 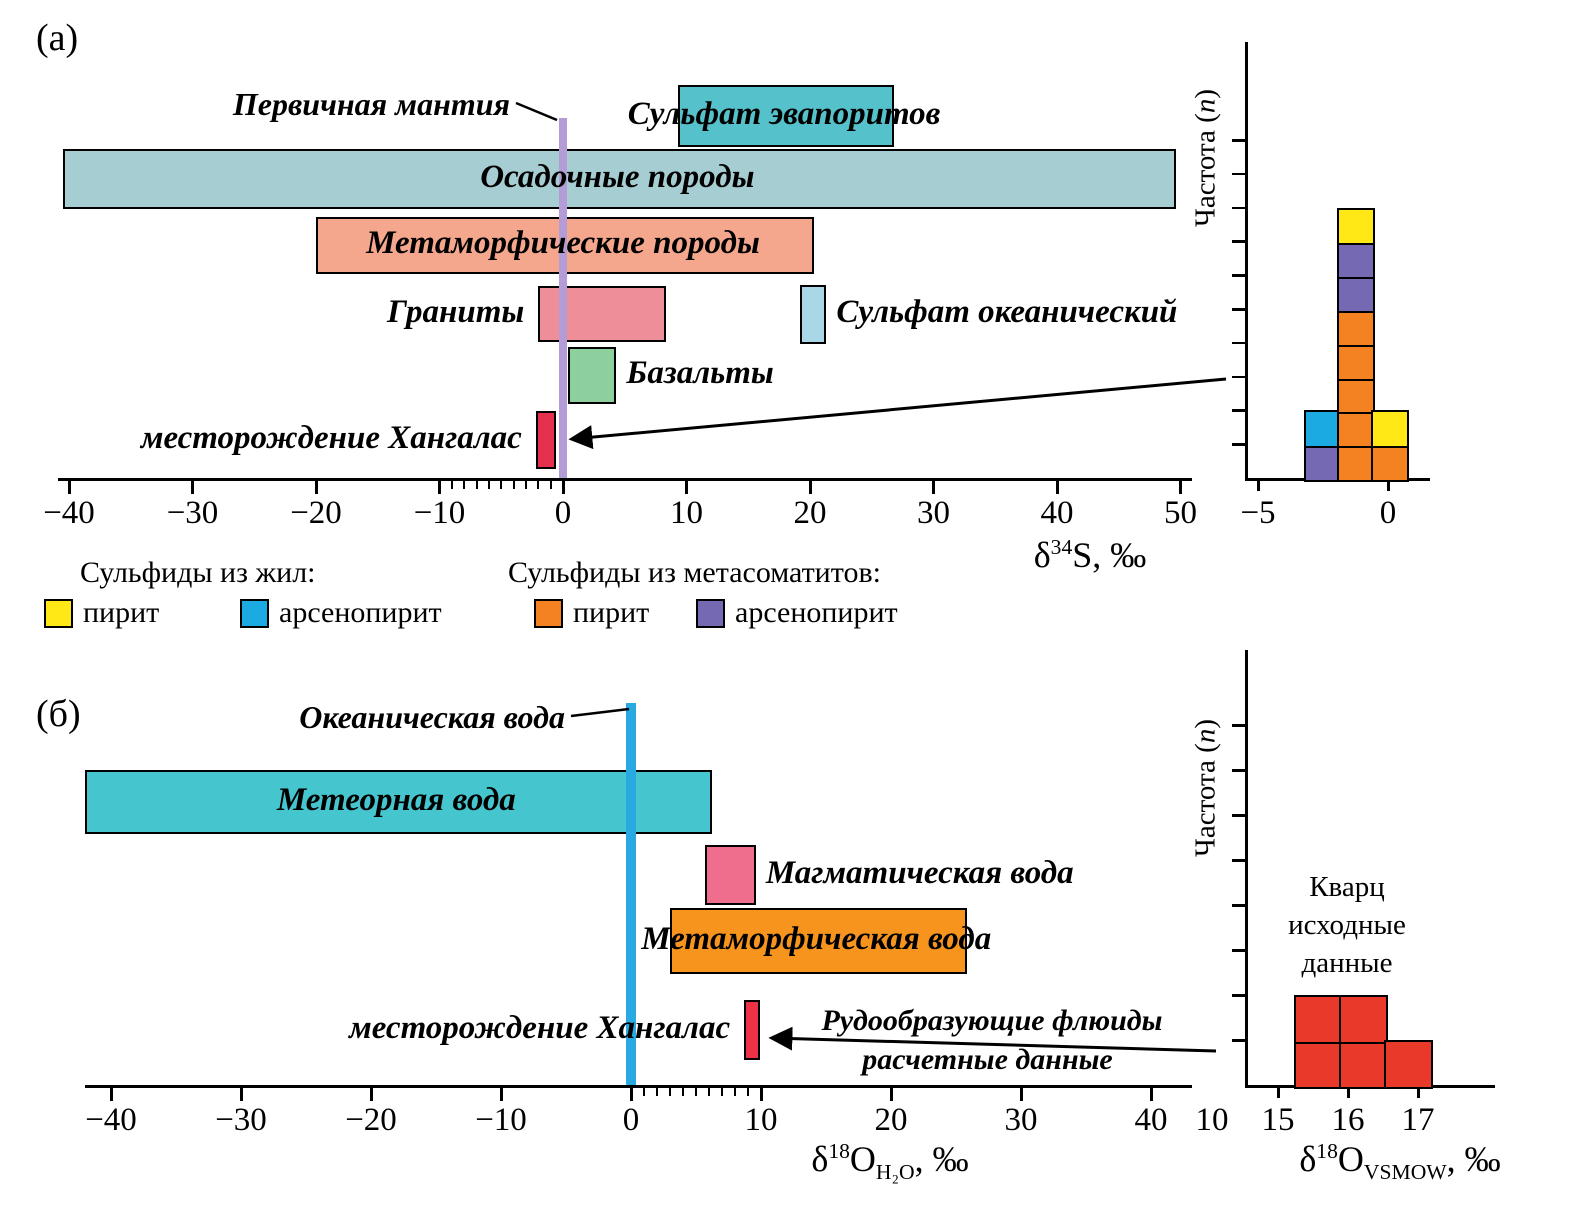 I want to click on vein-pyrite-label: пирит, so click(x=121, y=612).